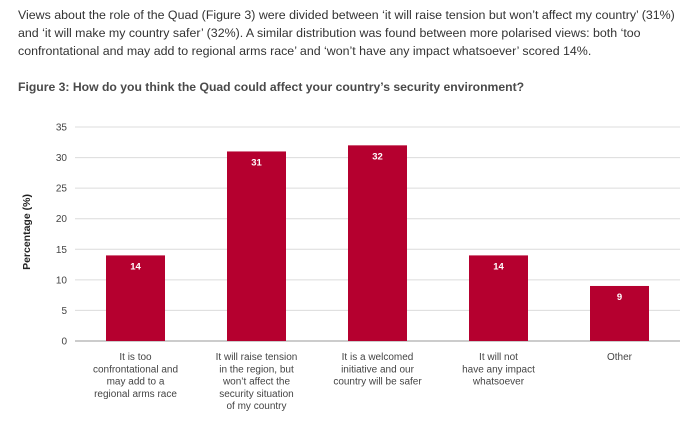 This screenshot has height=429, width=700. What do you see at coordinates (62, 189) in the screenshot?
I see `y-tick-label: 25` at bounding box center [62, 189].